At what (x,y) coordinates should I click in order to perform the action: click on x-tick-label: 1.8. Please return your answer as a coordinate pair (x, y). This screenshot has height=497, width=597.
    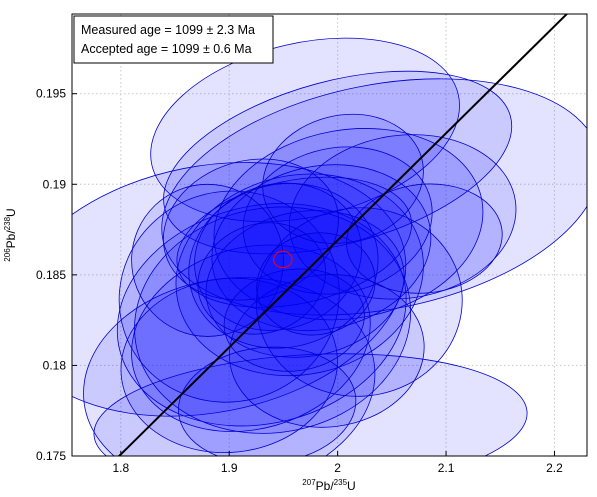
    Looking at the image, I should click on (120, 468).